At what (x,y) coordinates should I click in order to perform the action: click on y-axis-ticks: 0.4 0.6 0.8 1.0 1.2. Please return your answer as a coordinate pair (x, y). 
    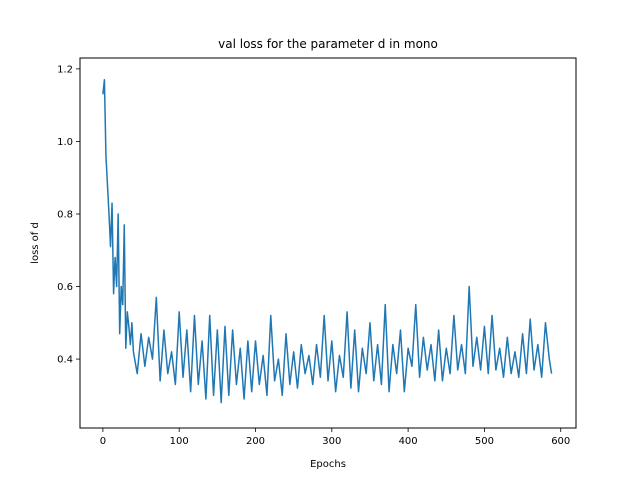
    Looking at the image, I should click on (68, 215).